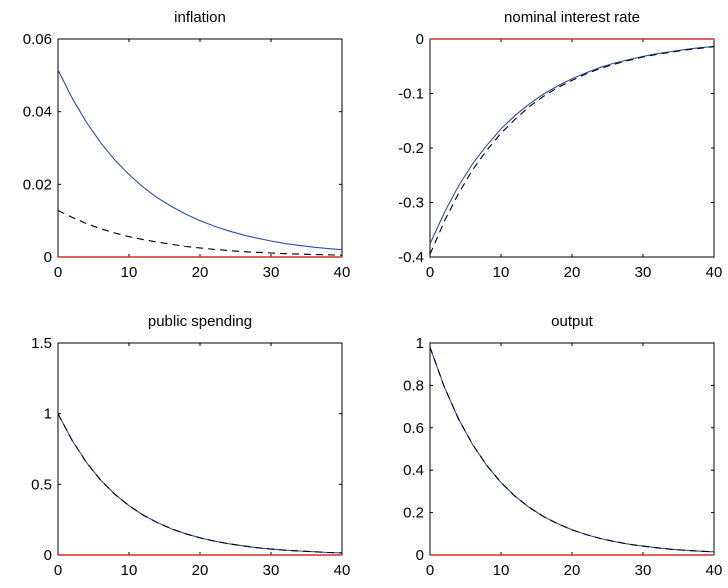 The image size is (728, 588). Describe the element at coordinates (41, 343) in the screenshot. I see `y-tick-label: 1.5` at that location.